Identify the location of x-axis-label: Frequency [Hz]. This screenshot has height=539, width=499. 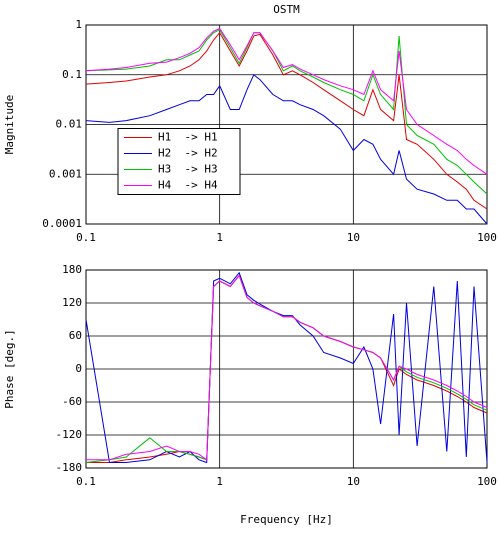
(286, 519).